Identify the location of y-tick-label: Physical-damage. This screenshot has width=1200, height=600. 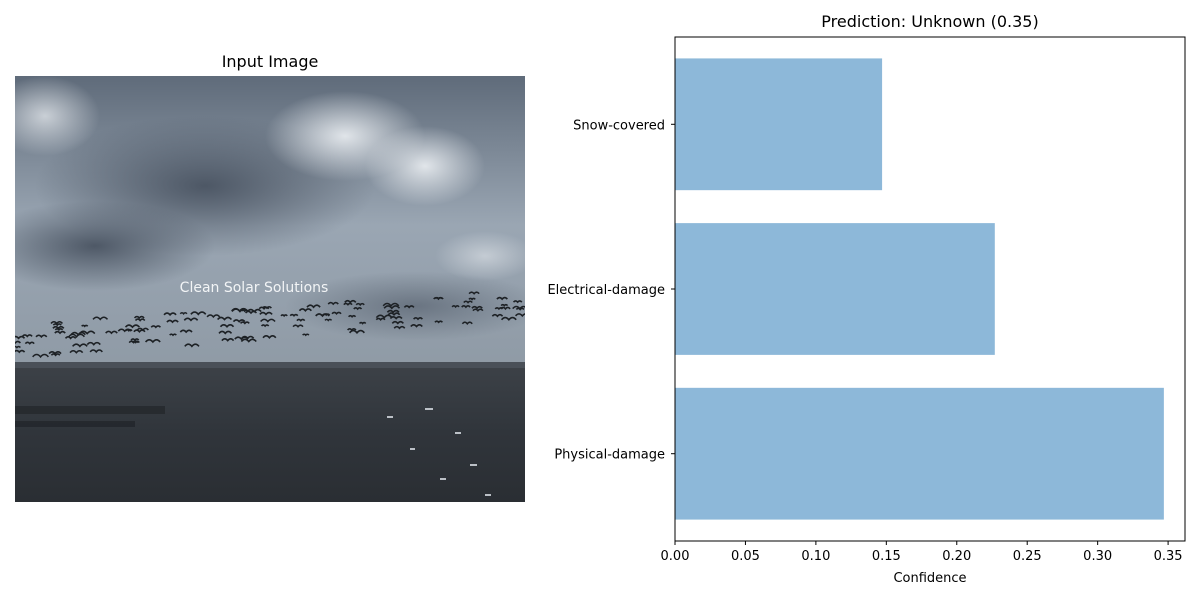
(609, 455).